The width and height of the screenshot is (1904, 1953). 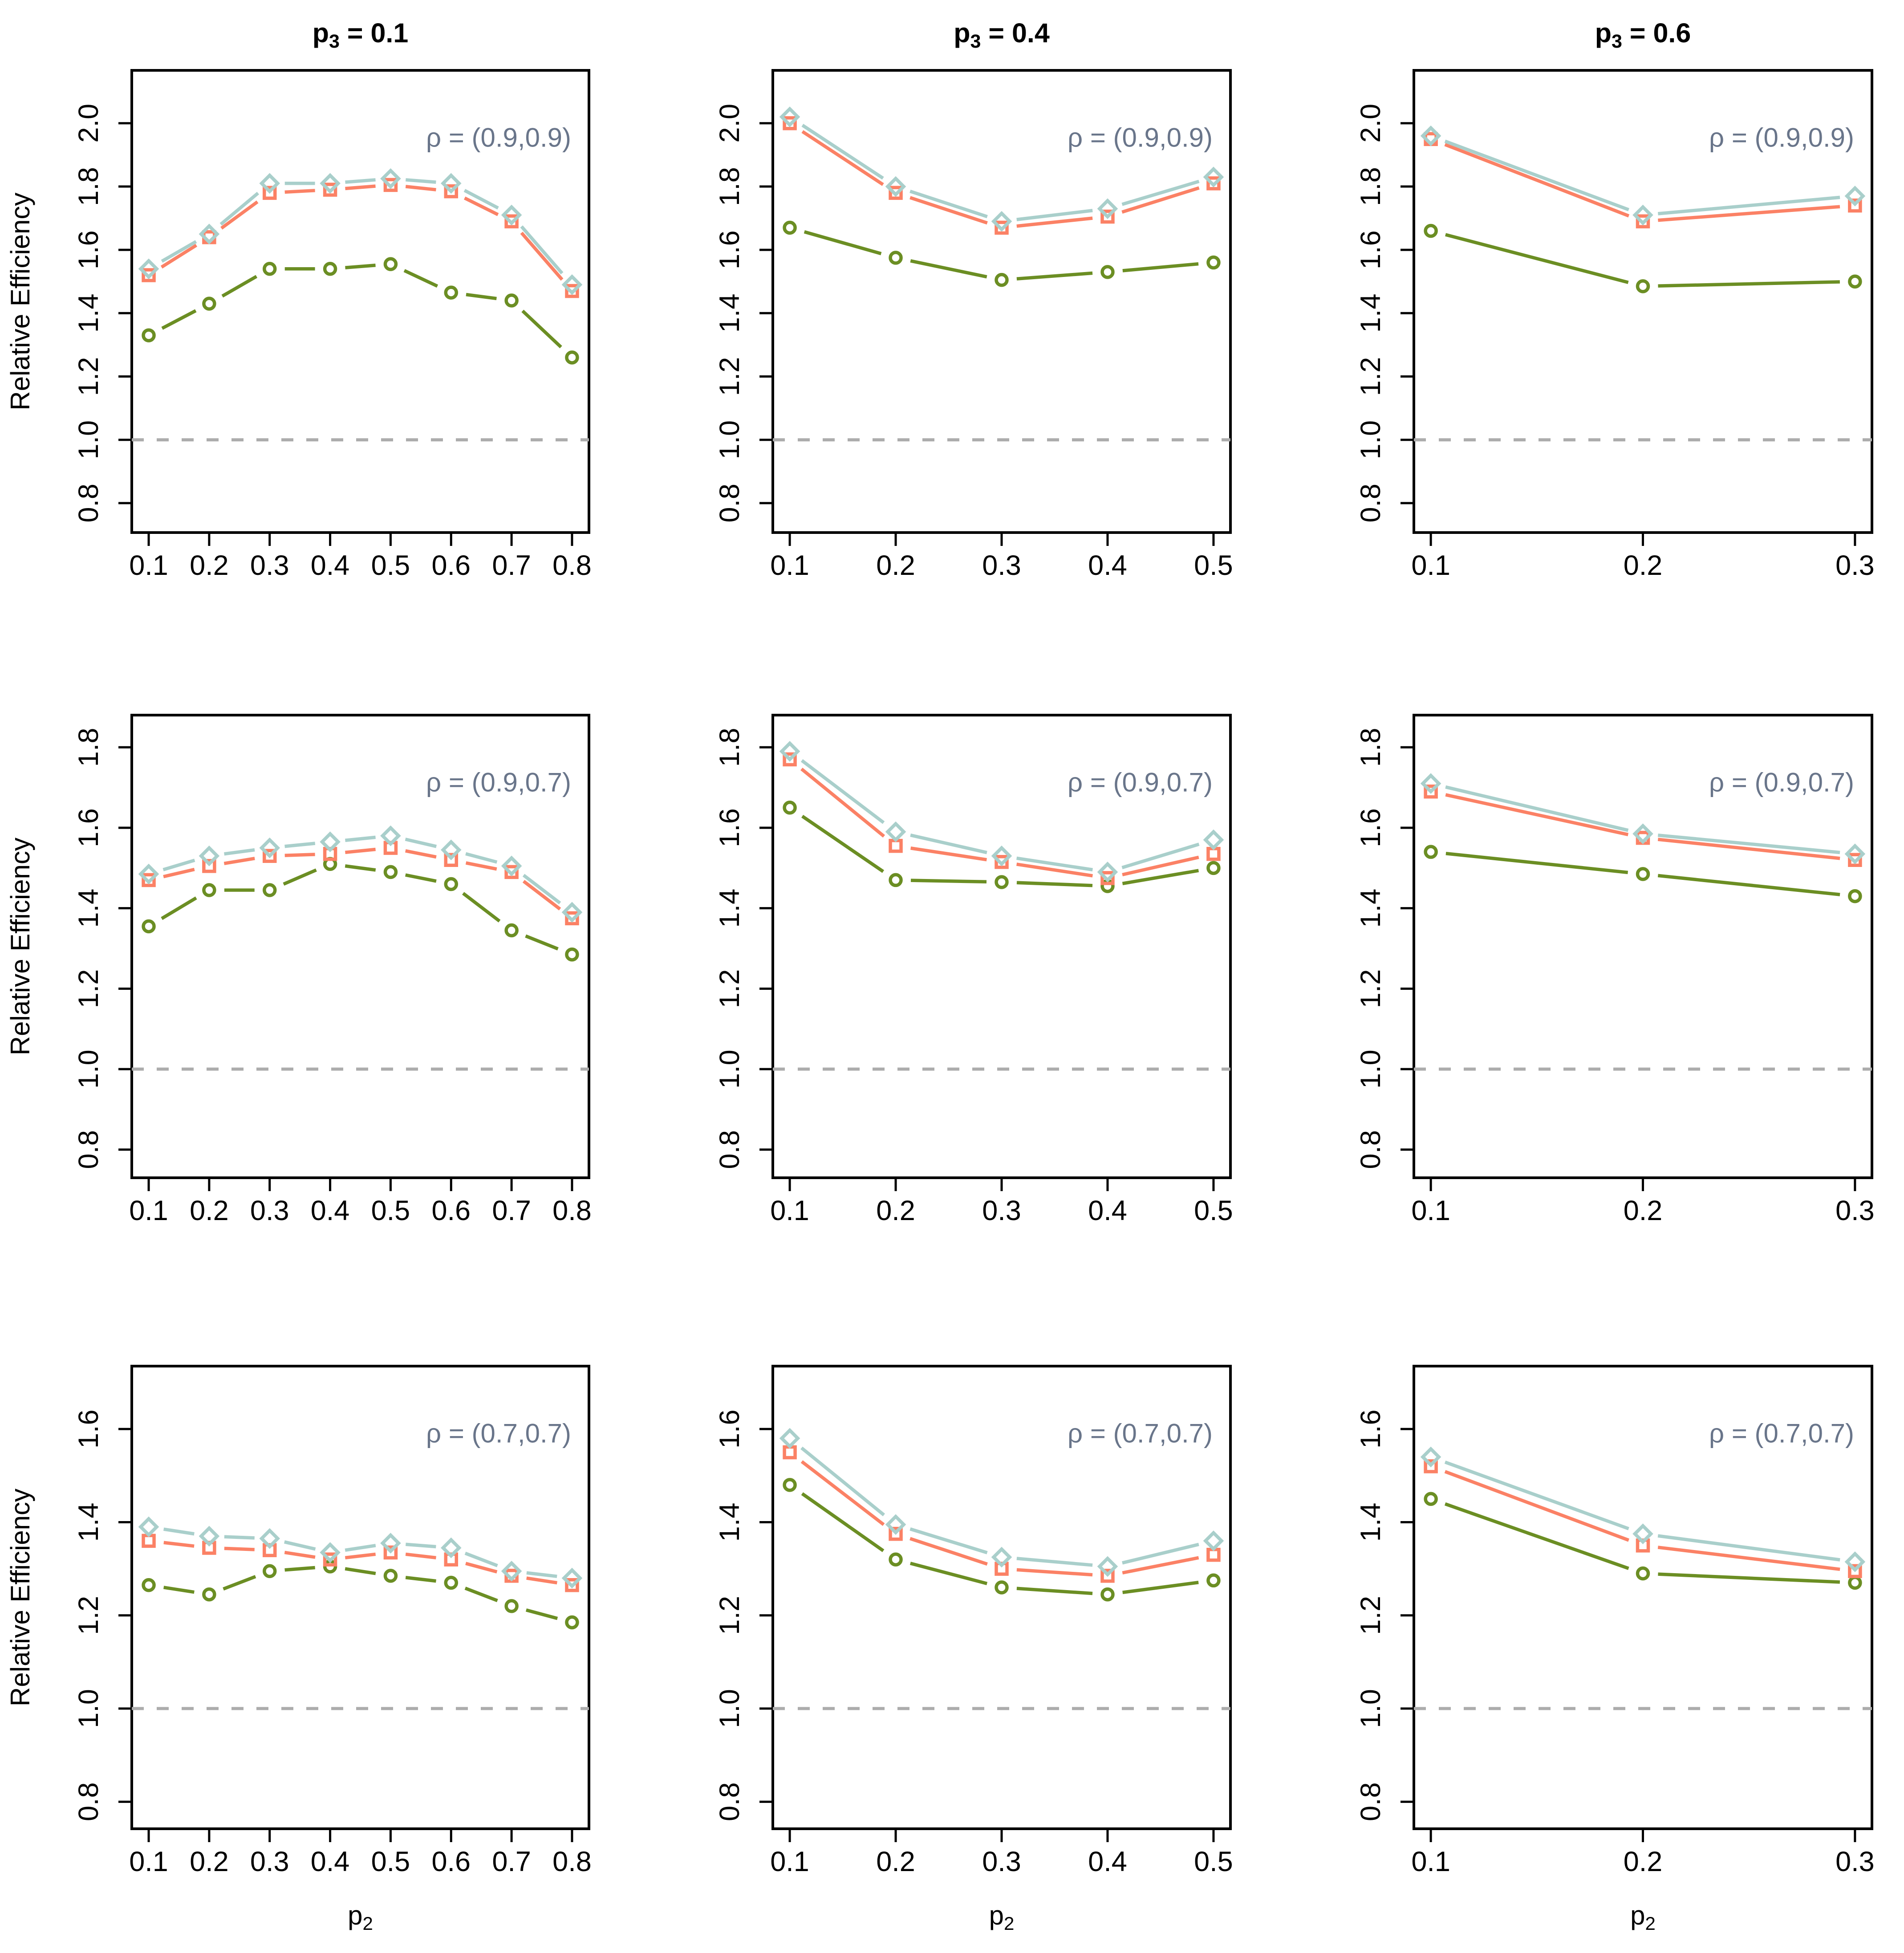 What do you see at coordinates (1140, 138) in the screenshot?
I see `rho-annotation: ρ = (0.9,0.9)` at bounding box center [1140, 138].